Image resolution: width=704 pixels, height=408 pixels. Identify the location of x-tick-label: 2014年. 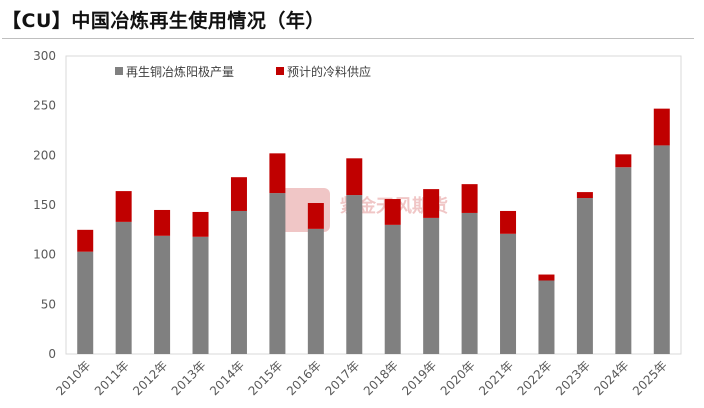
(227, 378).